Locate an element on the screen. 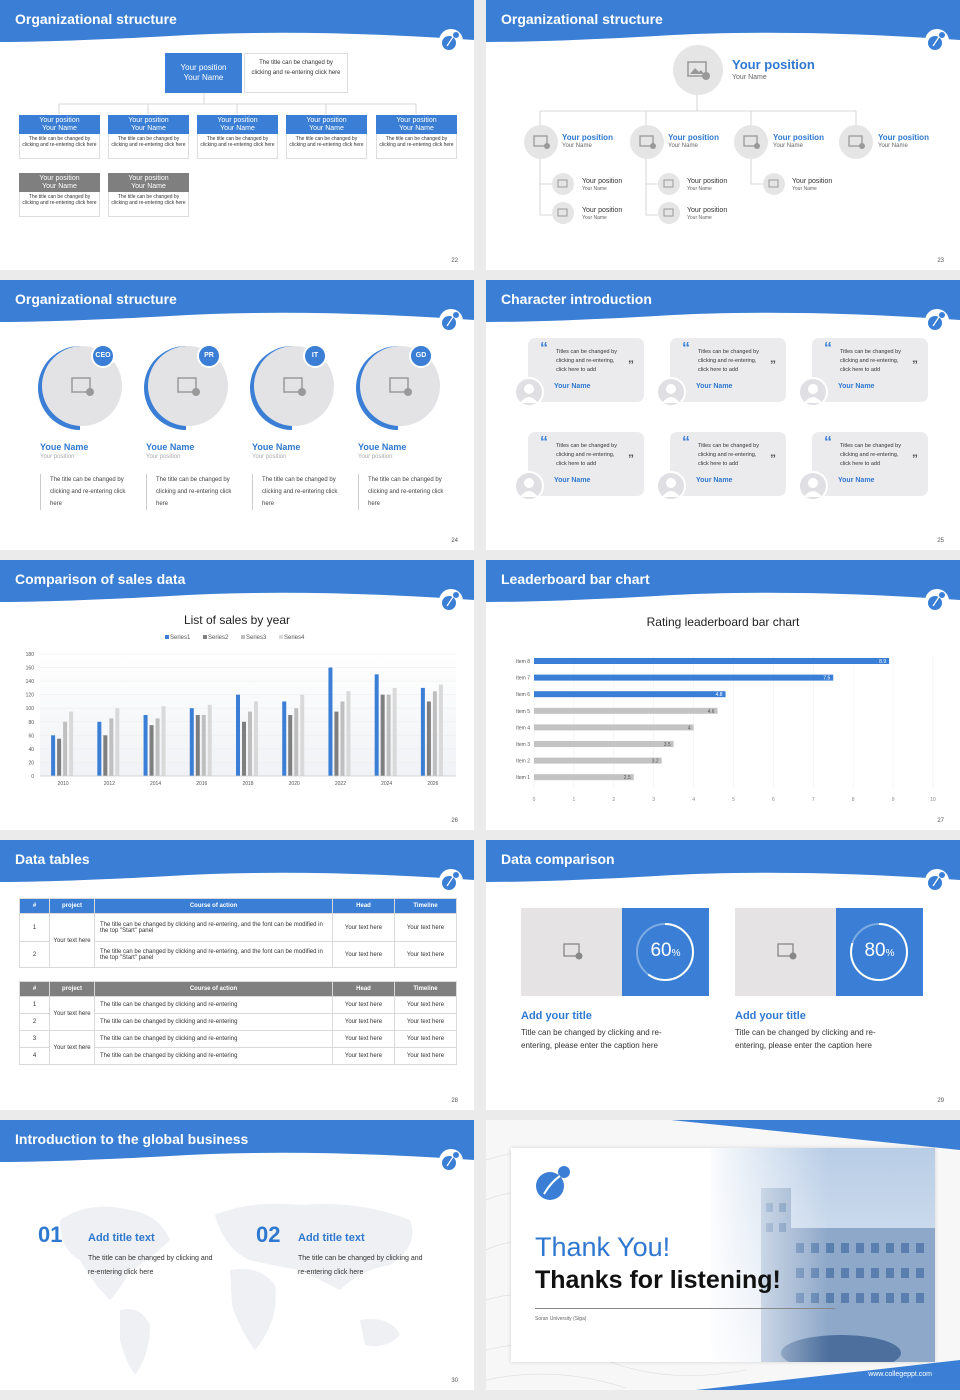 Image resolution: width=960 pixels, height=1400 pixels. role-badge: IT is located at coordinates (315, 356).